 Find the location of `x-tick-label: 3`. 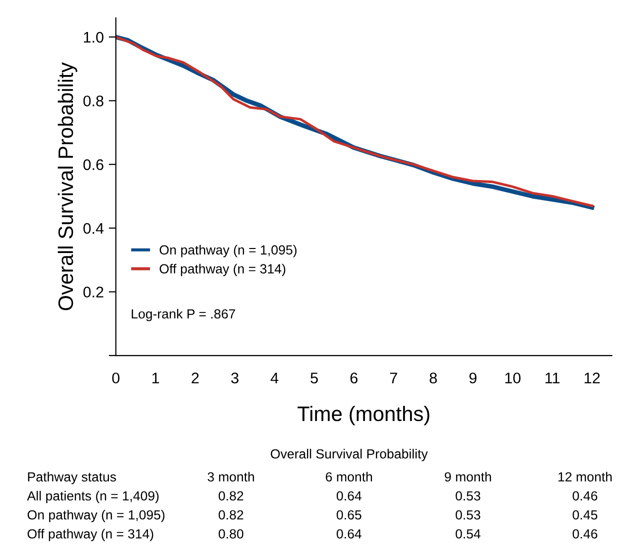

x-tick-label: 3 is located at coordinates (234, 378).